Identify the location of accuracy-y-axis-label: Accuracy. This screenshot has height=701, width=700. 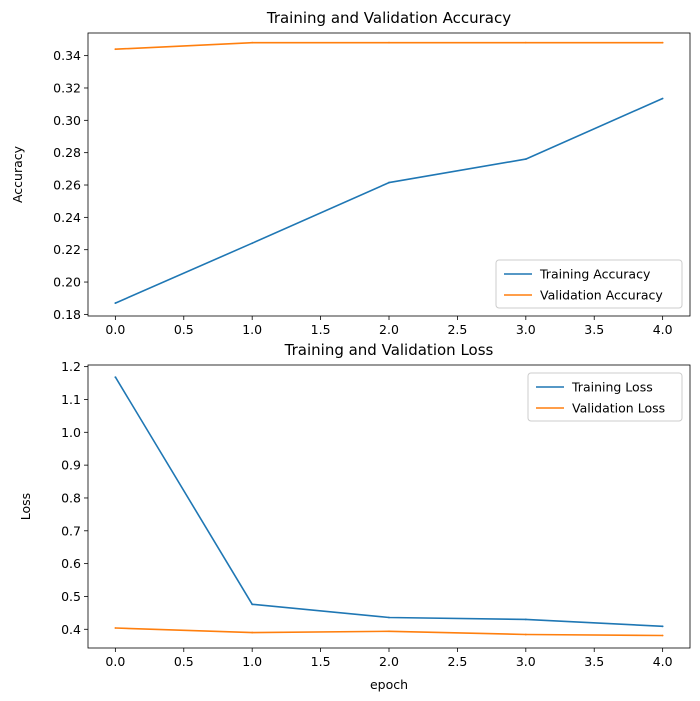
(17, 174).